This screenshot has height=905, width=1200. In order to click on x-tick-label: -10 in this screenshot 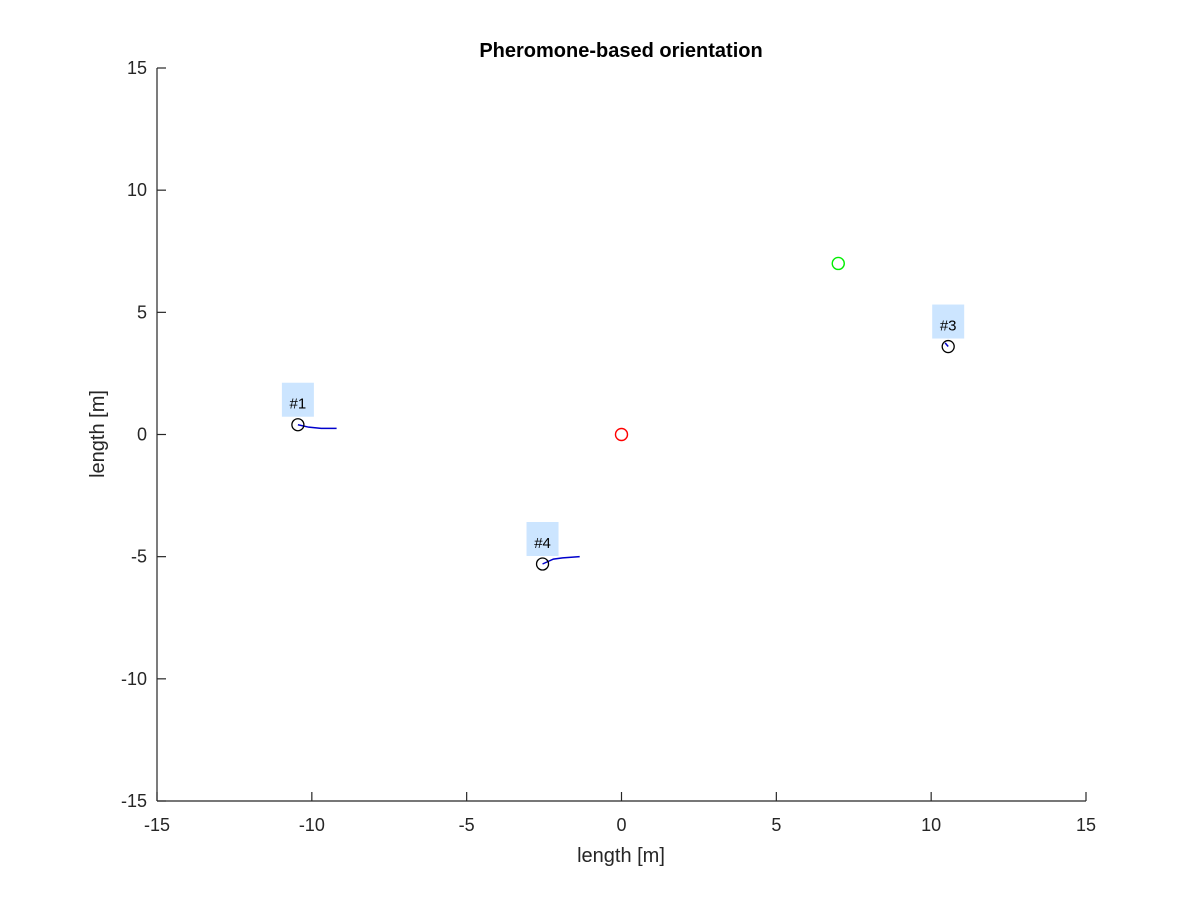, I will do `click(312, 825)`.